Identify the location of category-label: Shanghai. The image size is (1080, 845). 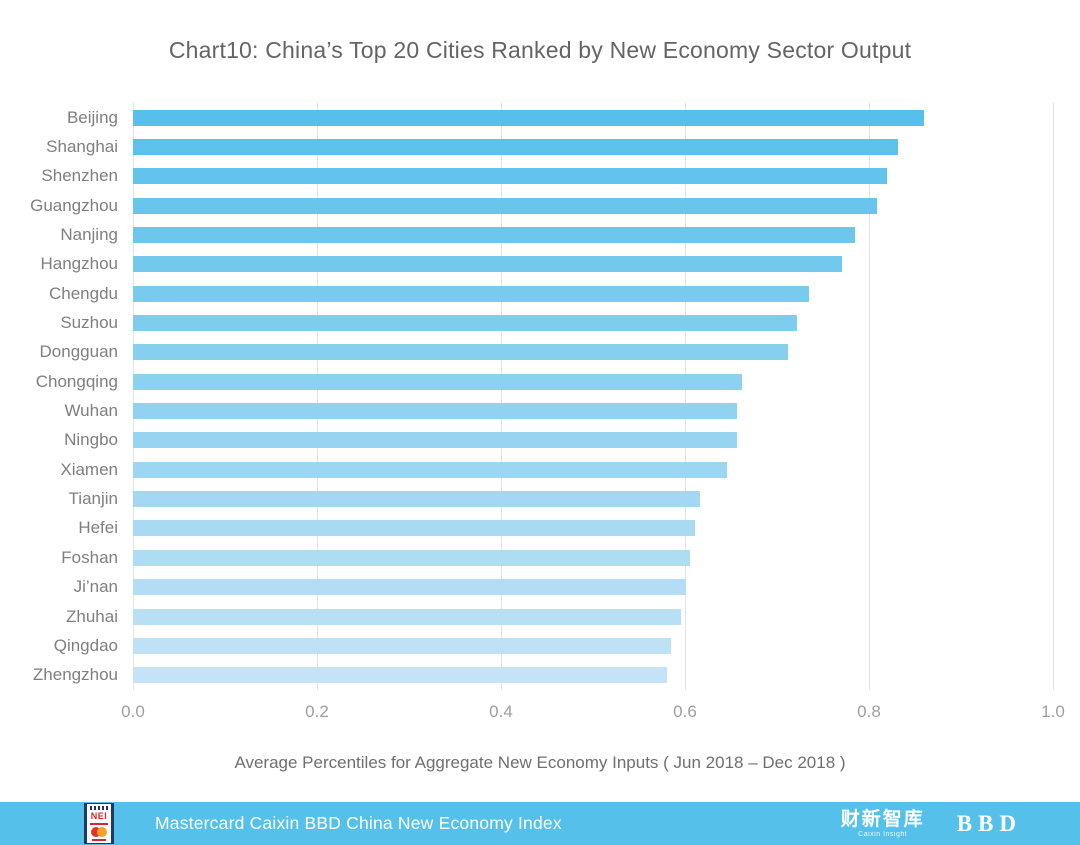
(82, 147).